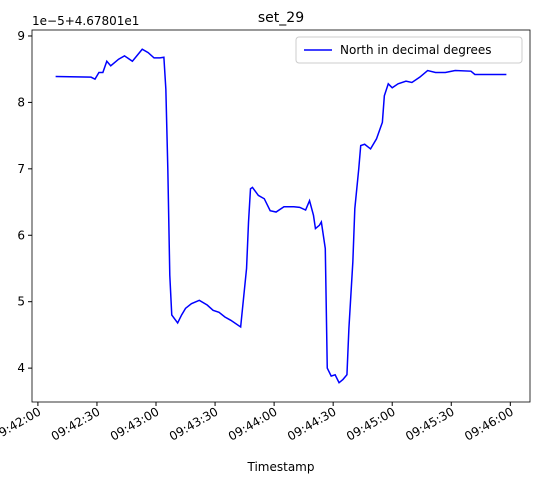 Image resolution: width=551 pixels, height=488 pixels. Describe the element at coordinates (85, 21) in the screenshot. I see `y-offset-text: 1e−5+4.67801e1` at that location.